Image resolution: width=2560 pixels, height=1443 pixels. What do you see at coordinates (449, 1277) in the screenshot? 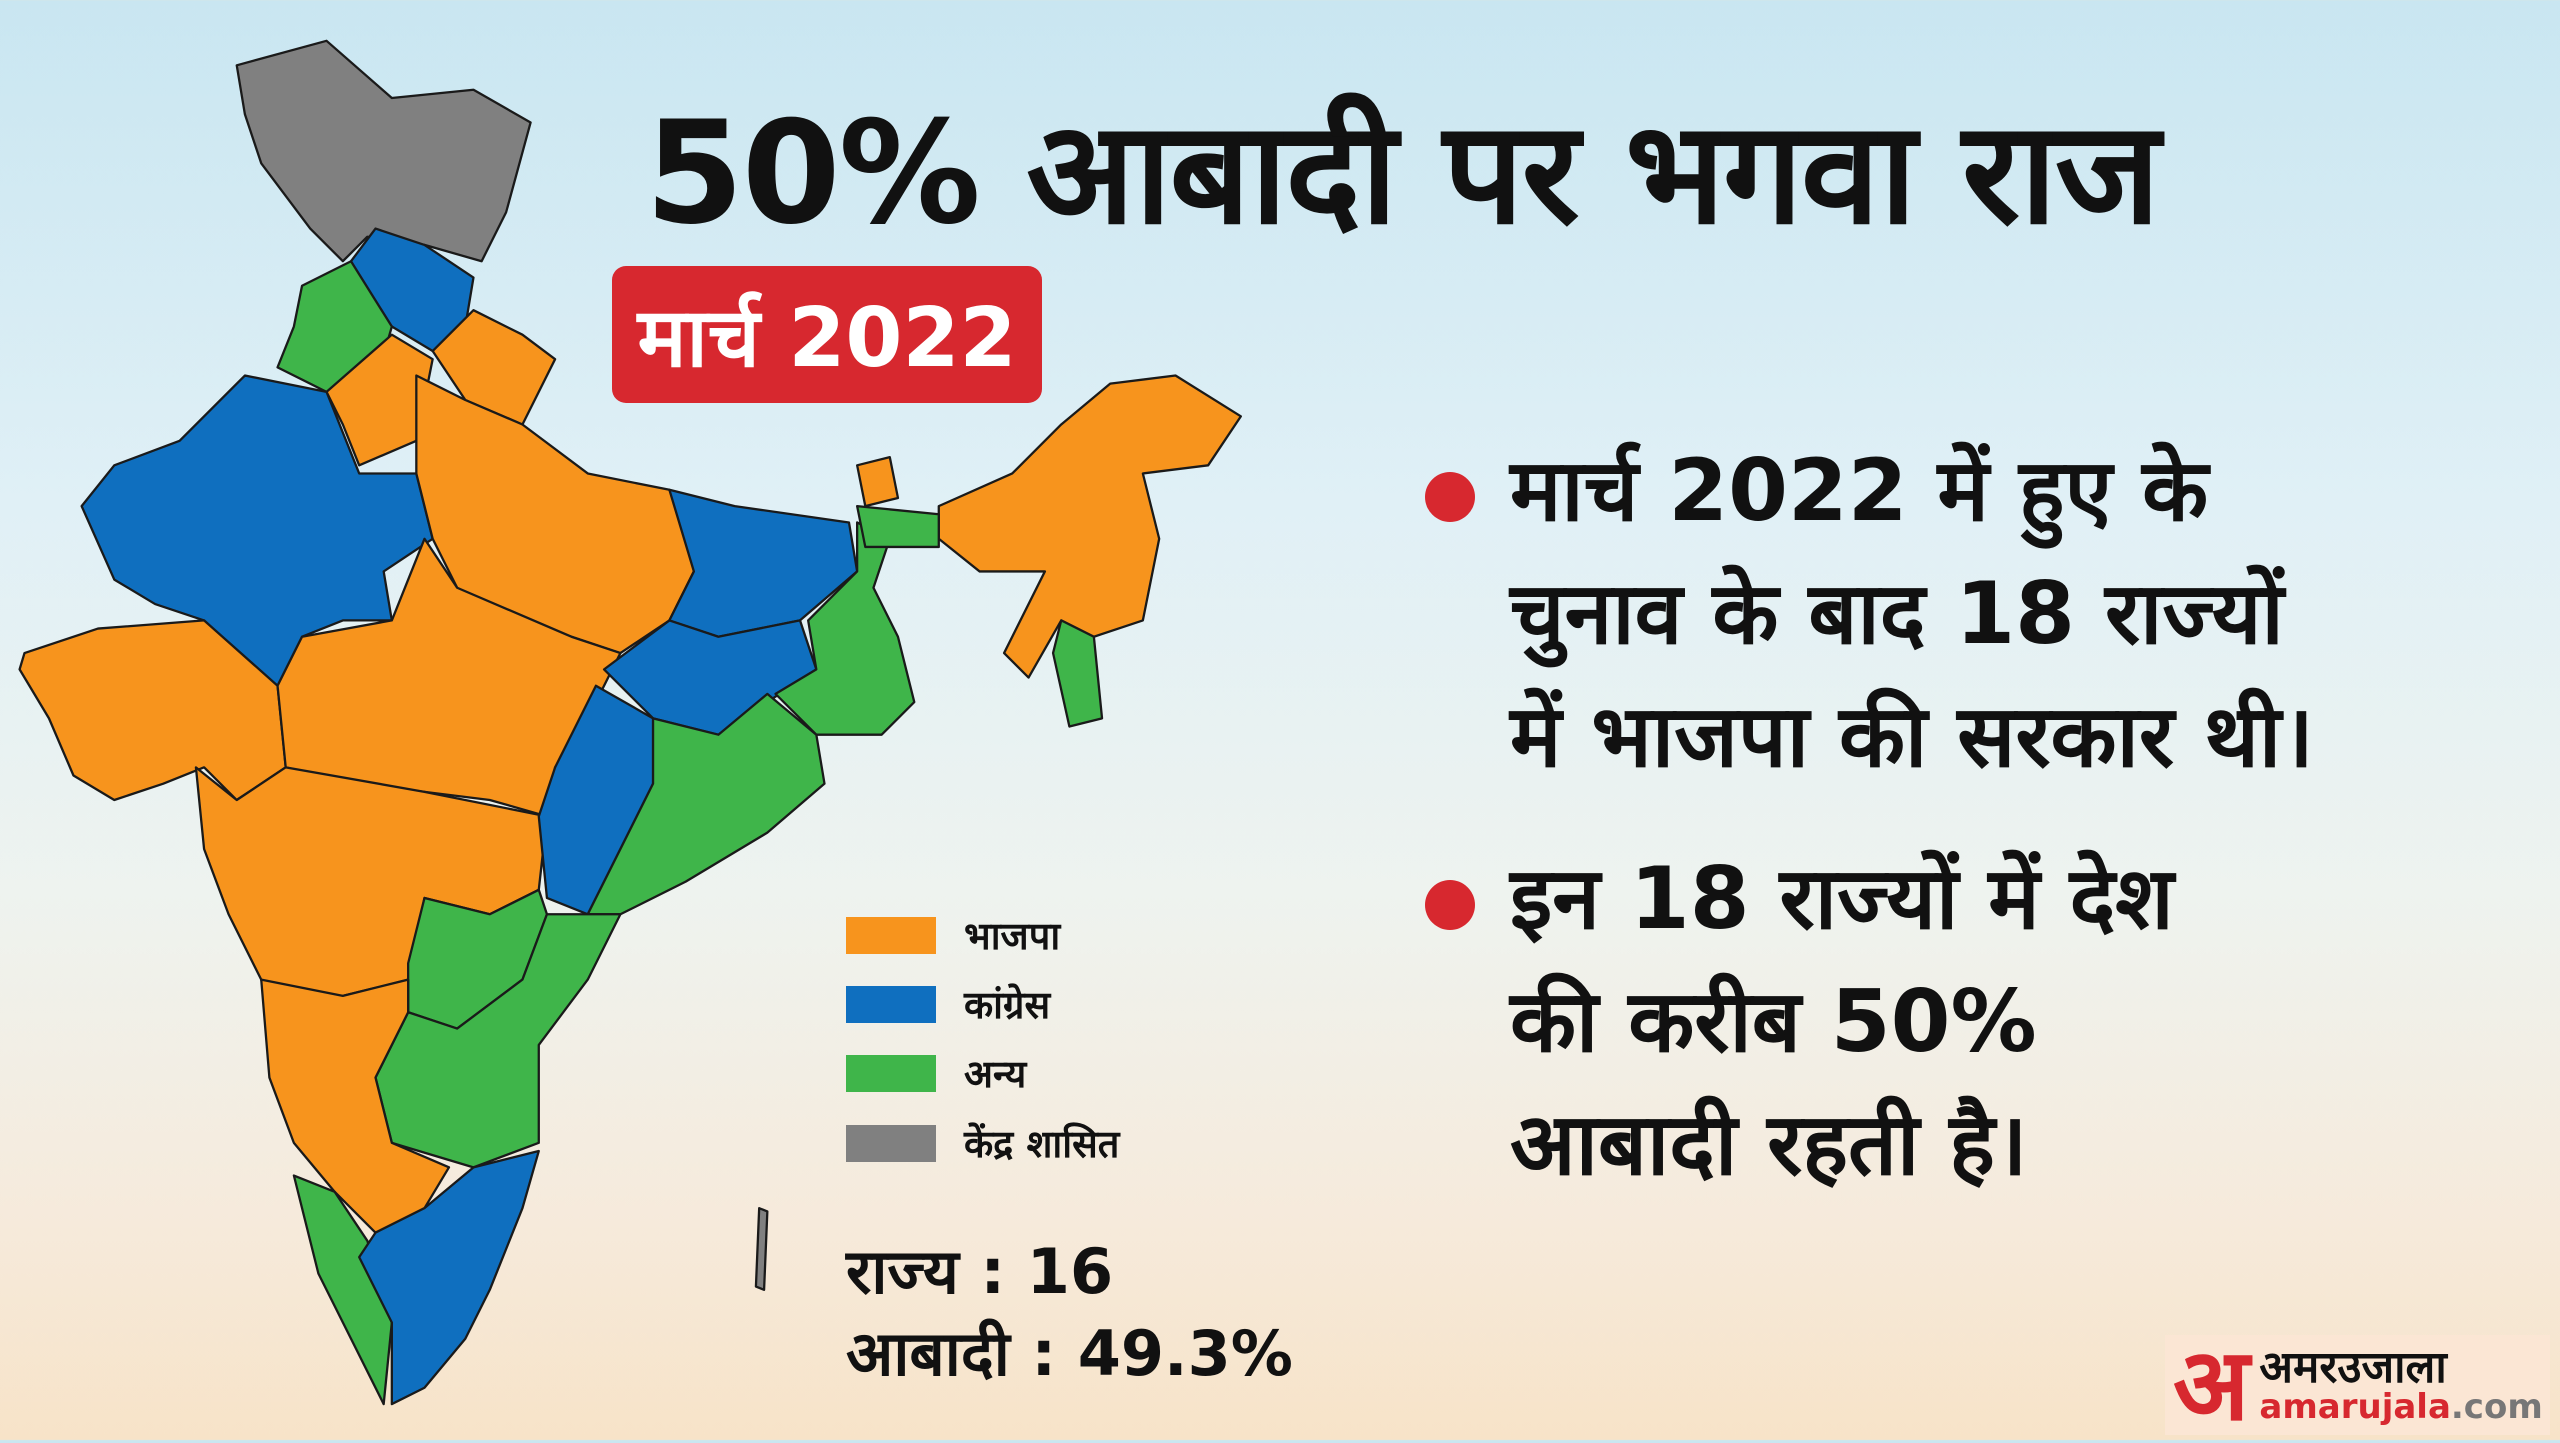
I see `region-tamil-nadu` at bounding box center [449, 1277].